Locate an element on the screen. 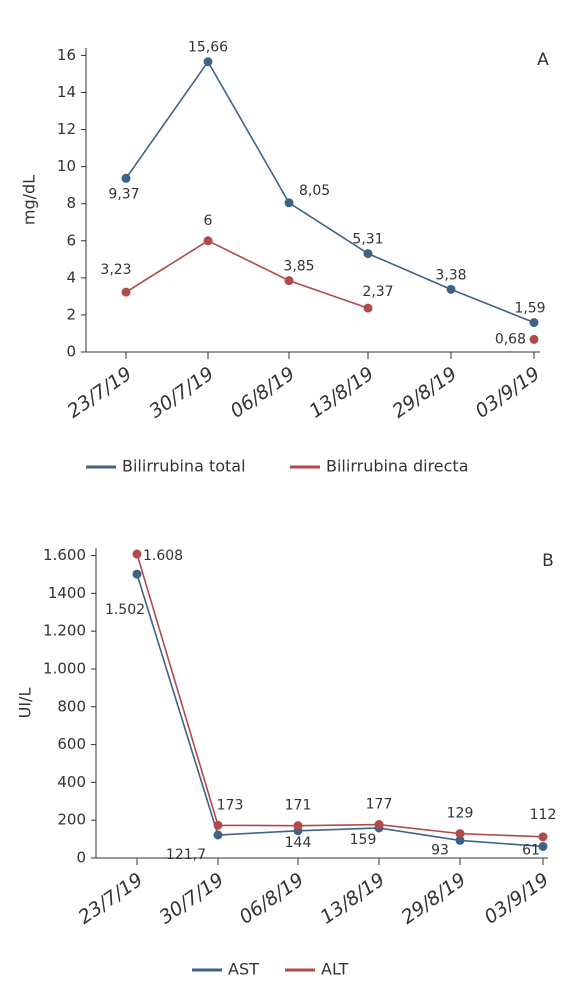 The height and width of the screenshot is (1004, 578). value-label: 15,66 is located at coordinates (208, 48).